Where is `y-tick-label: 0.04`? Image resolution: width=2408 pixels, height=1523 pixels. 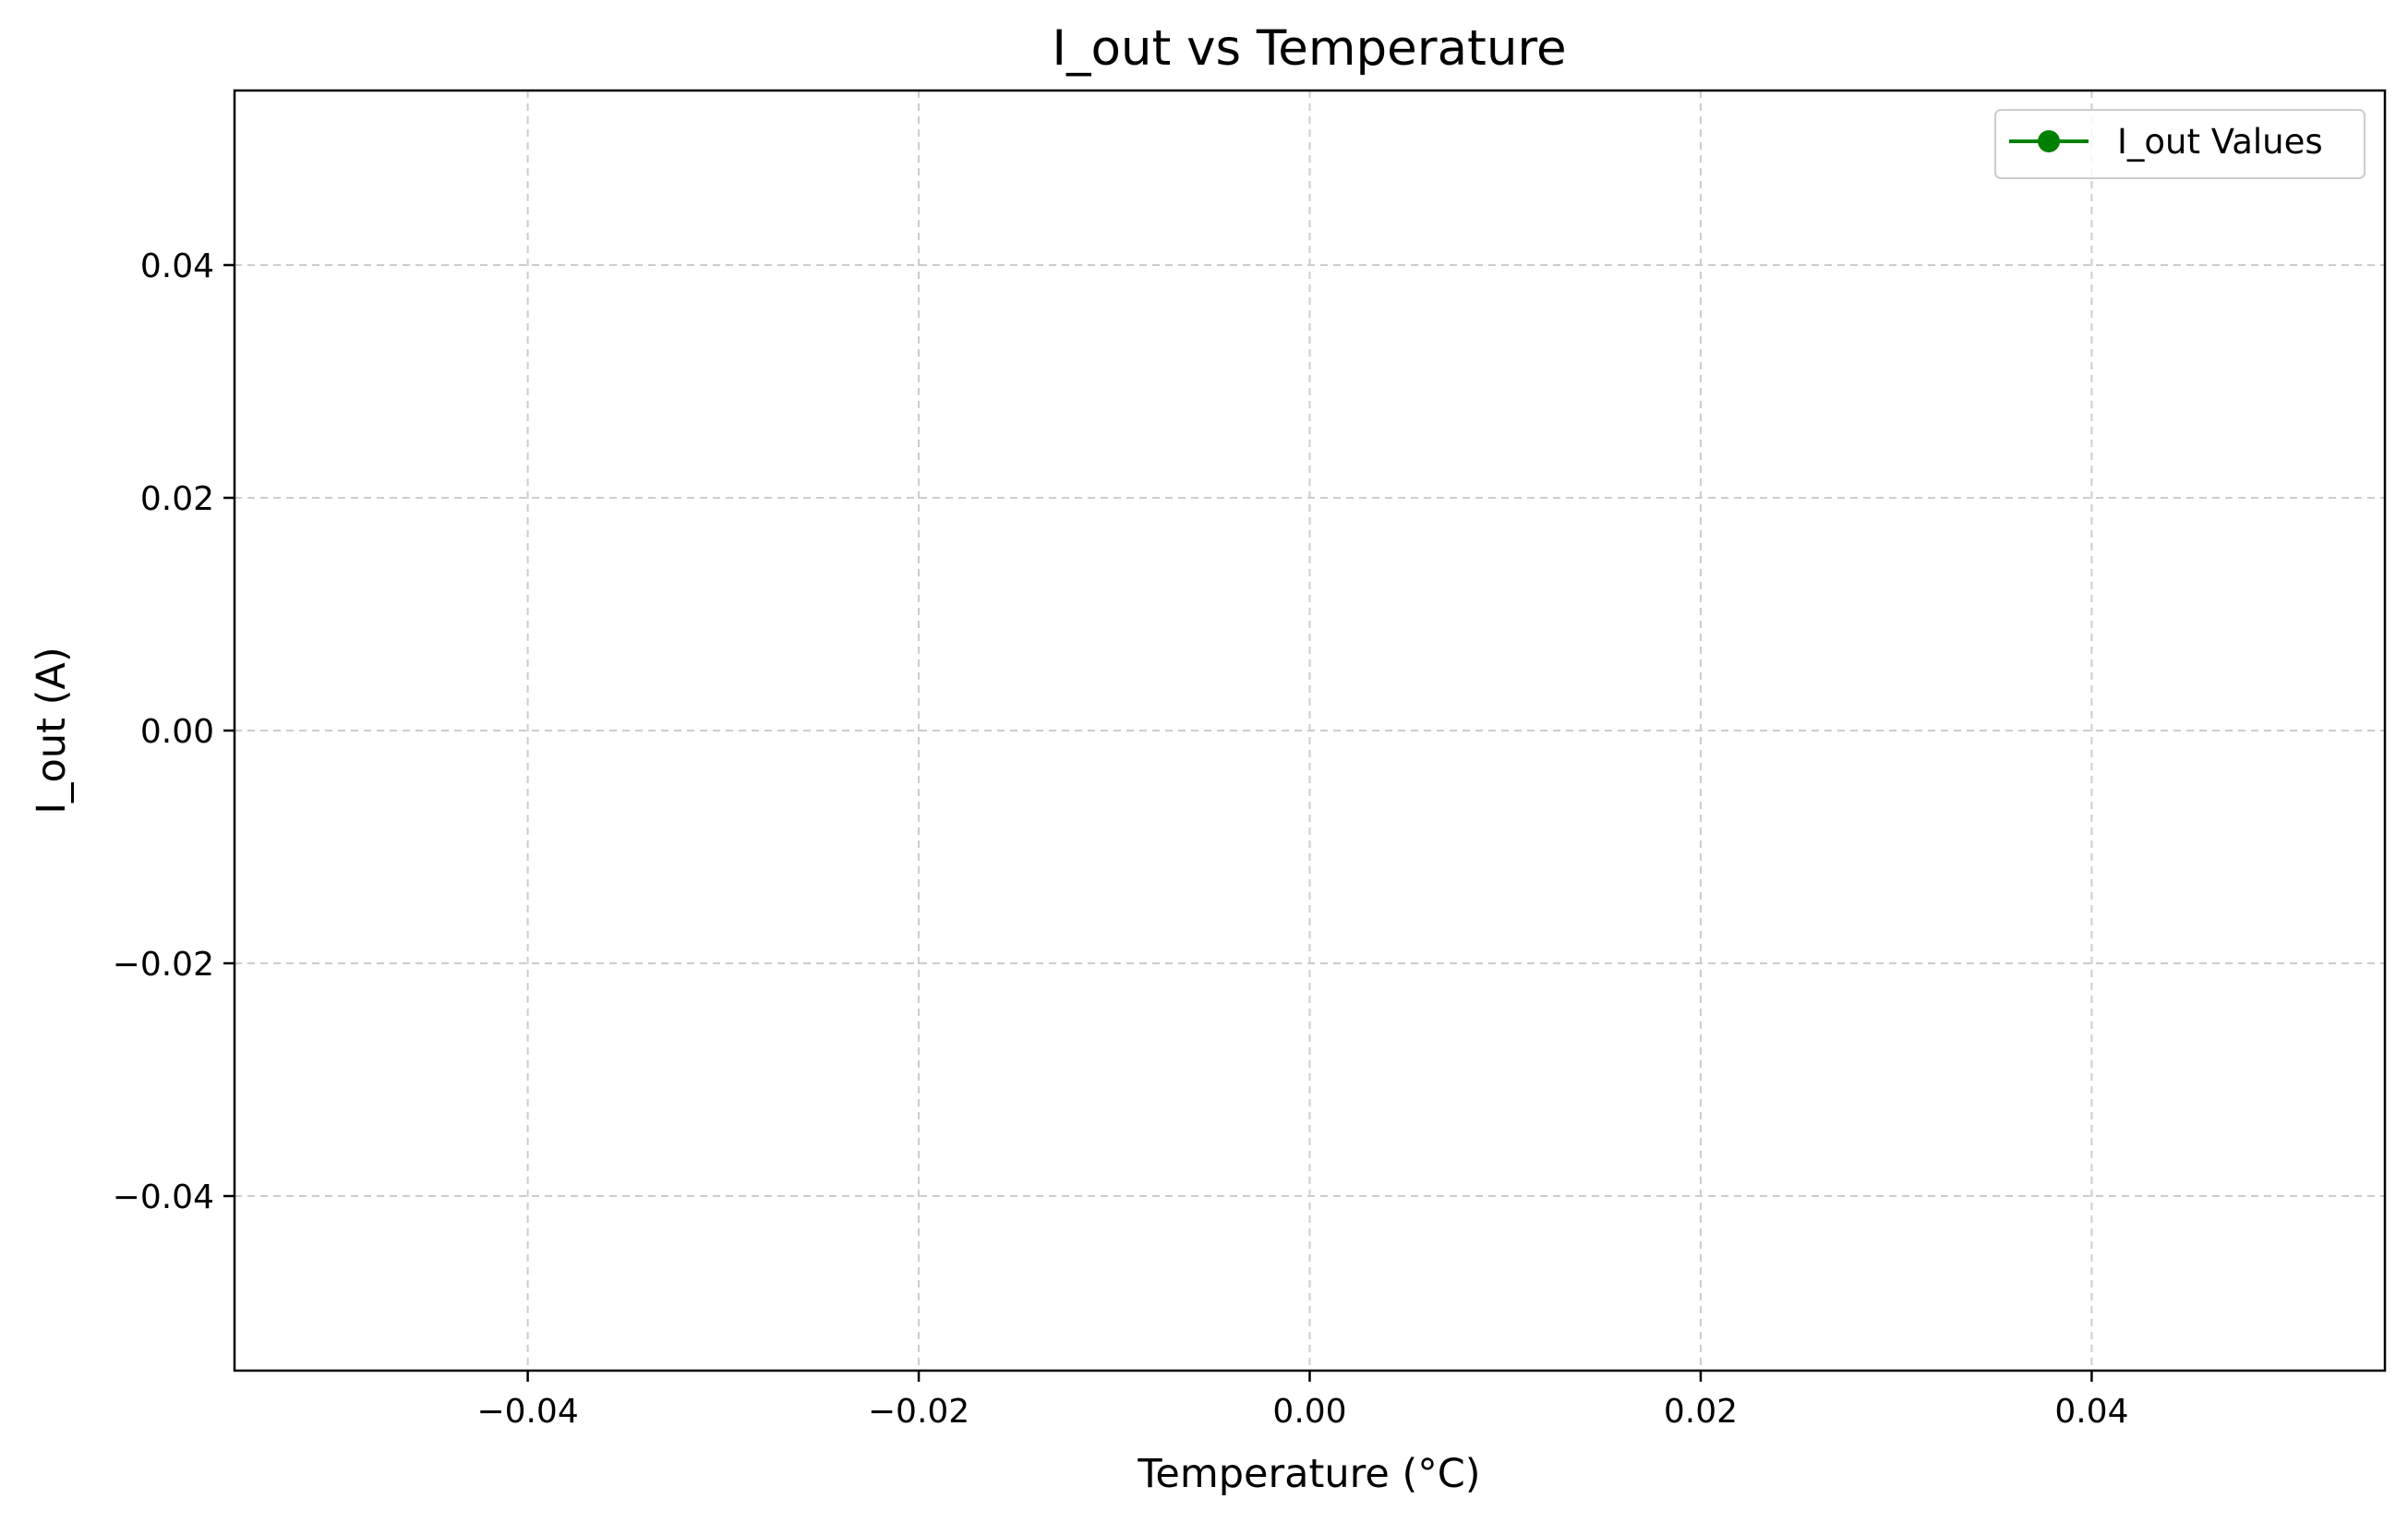 y-tick-label: 0.04 is located at coordinates (177, 266).